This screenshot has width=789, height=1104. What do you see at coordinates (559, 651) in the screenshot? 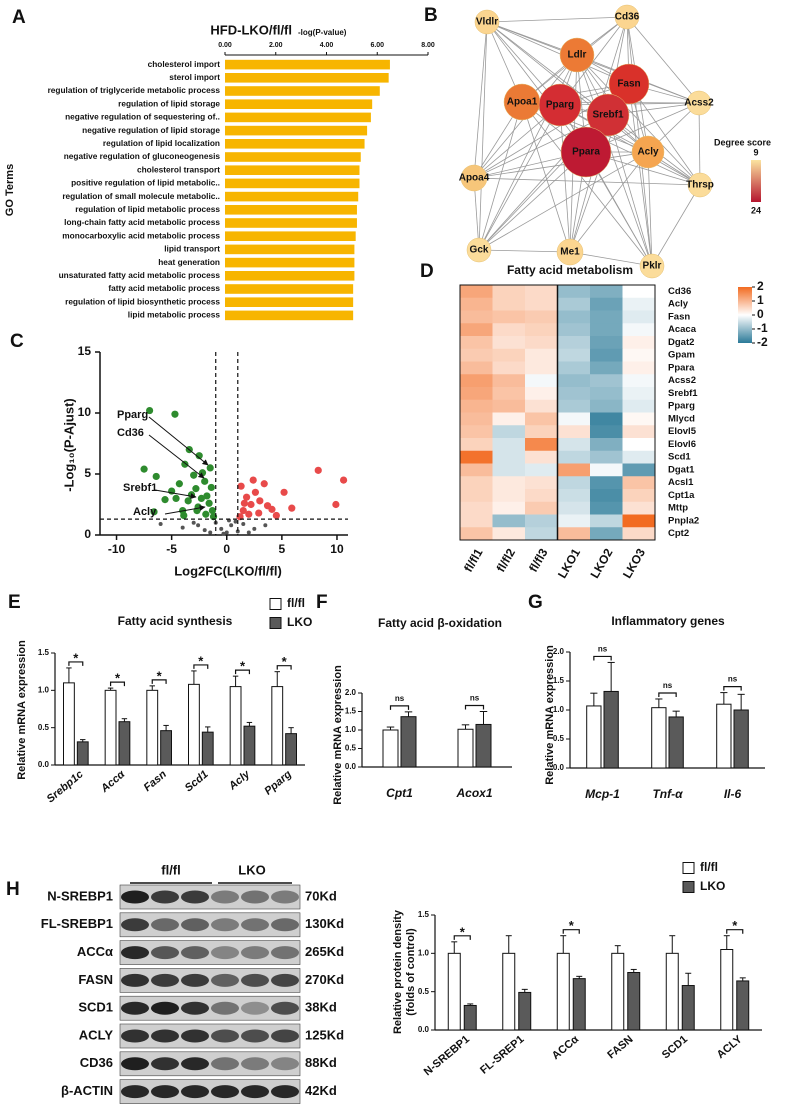
I see `y-tick-label: 2.0` at bounding box center [559, 651].